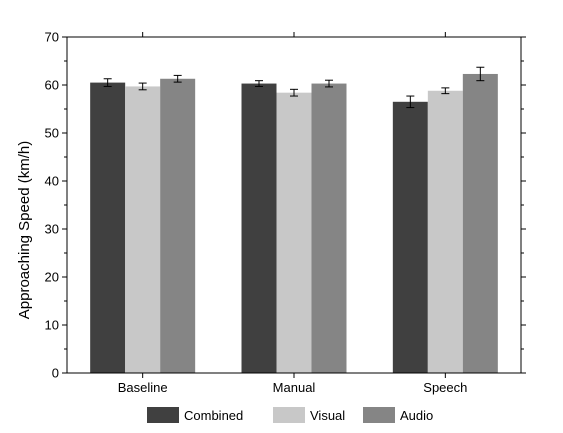  I want to click on y-tick-label: 70, so click(52, 37).